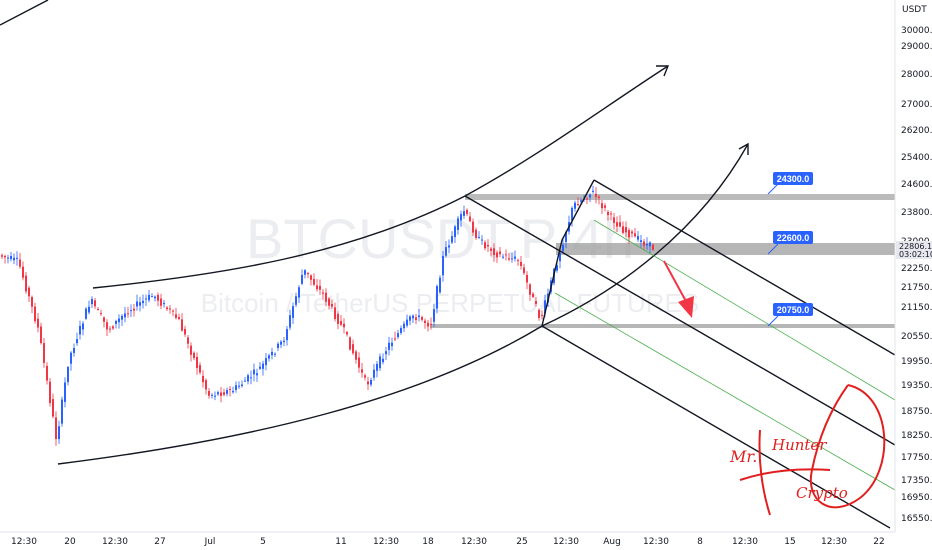 This screenshot has width=932, height=550. Describe the element at coordinates (799, 445) in the screenshot. I see `svg-text: Hunter` at that location.